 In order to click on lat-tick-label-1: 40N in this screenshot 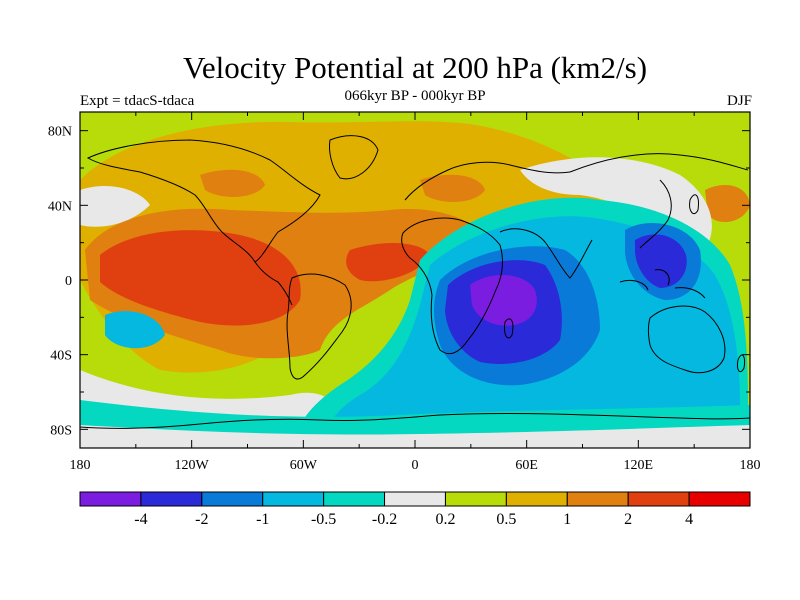, I will do `click(60, 206)`.